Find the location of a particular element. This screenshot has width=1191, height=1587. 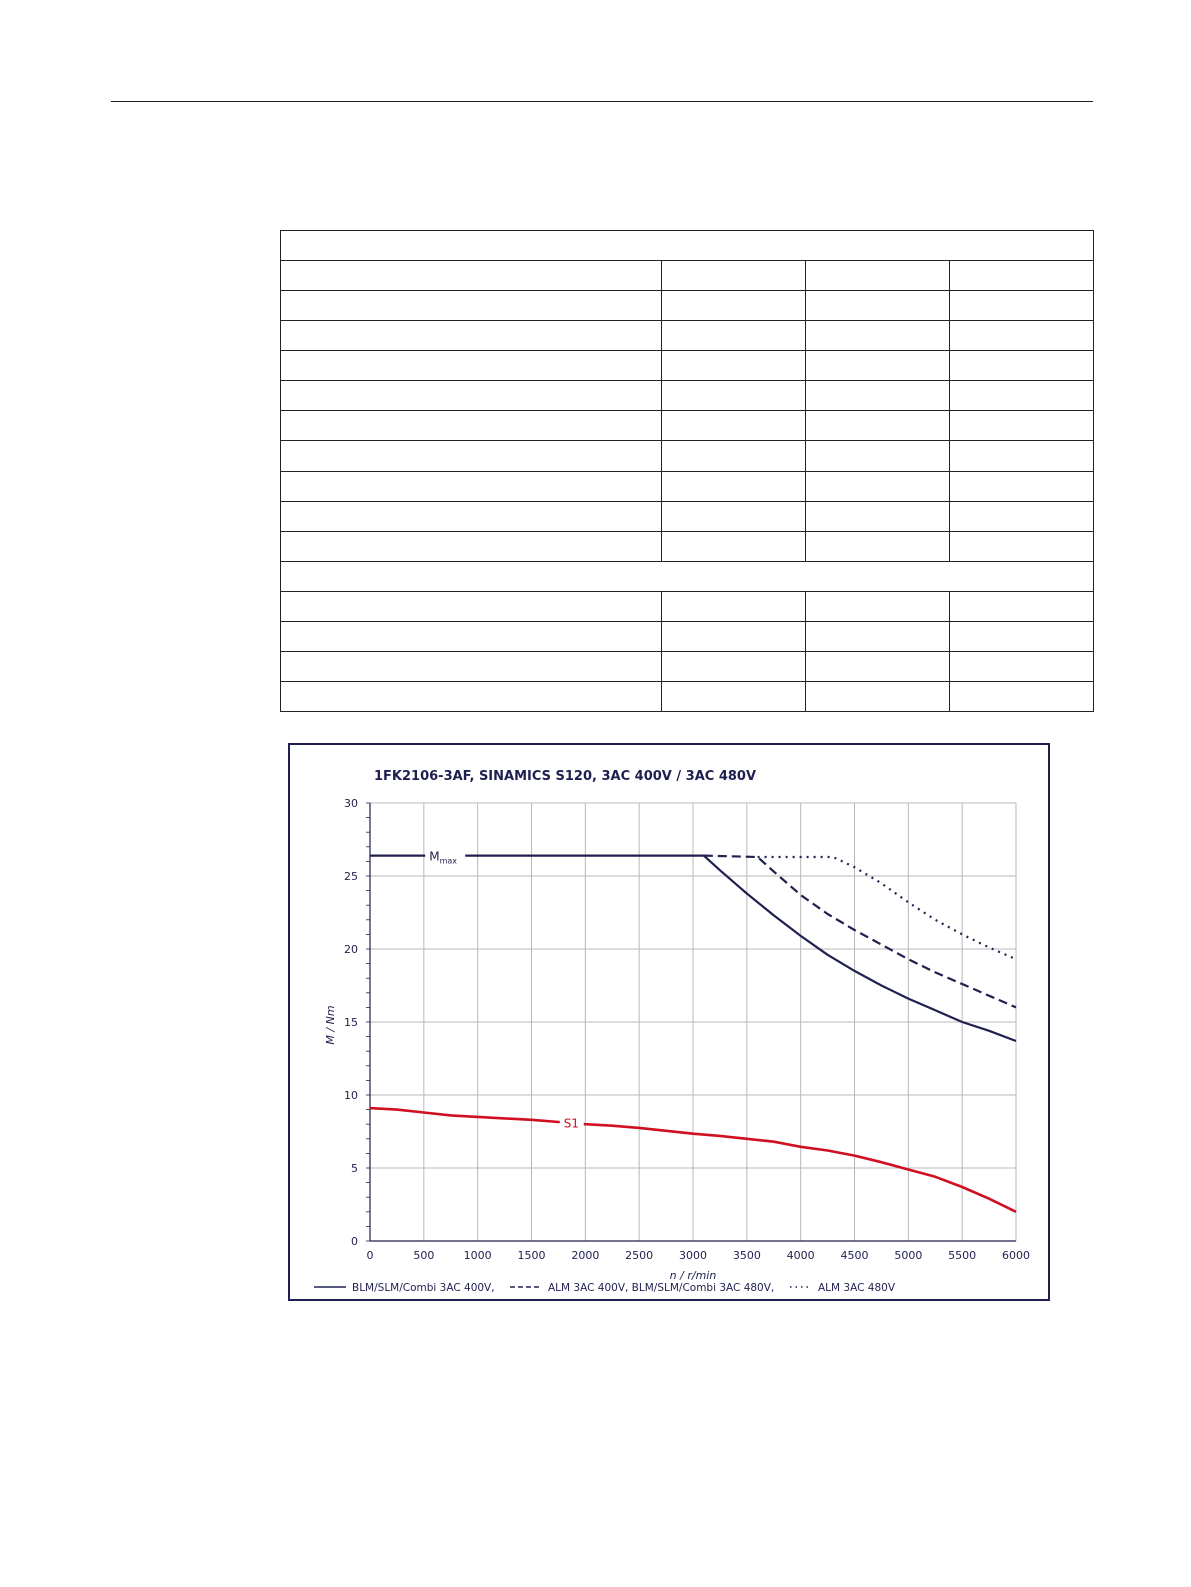

legend-label: ALM 3AC 400V, BLM/SLM/Combi 3AC 480V, is located at coordinates (661, 1288).